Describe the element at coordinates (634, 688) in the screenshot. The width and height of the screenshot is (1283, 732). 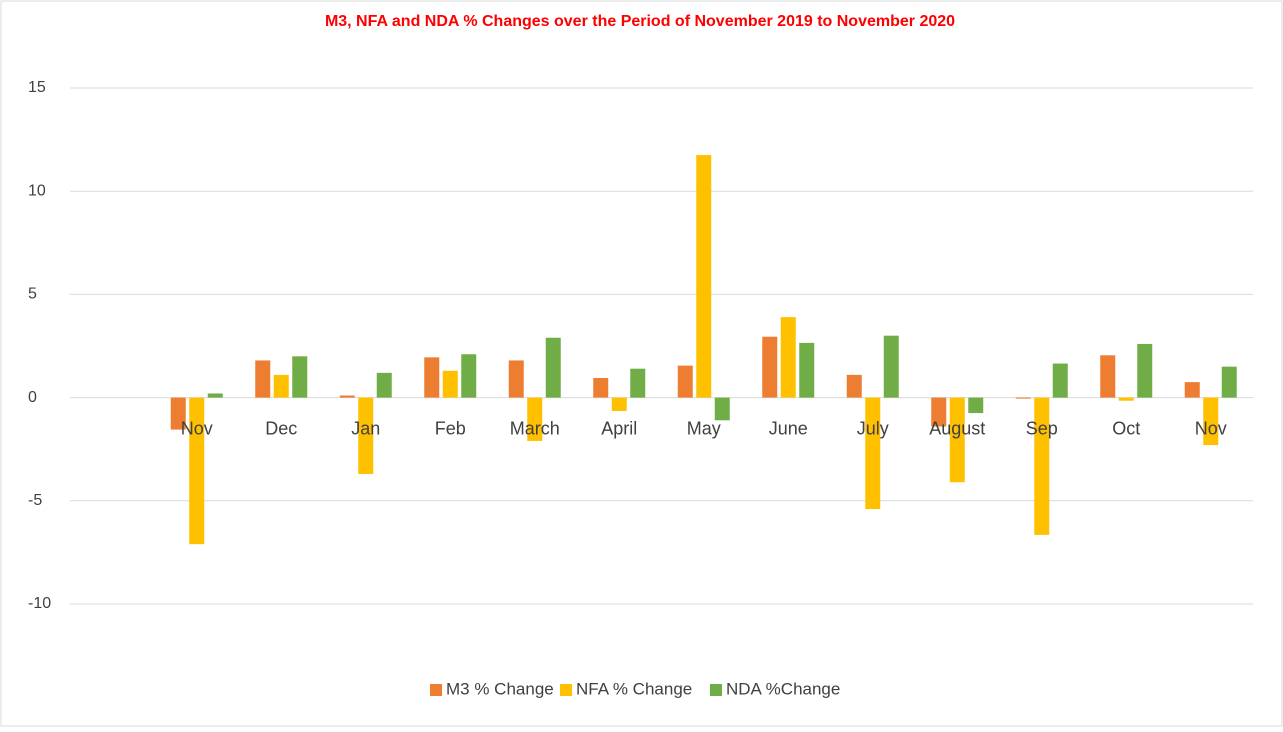
I see `legend-label: NFA % Change` at that location.